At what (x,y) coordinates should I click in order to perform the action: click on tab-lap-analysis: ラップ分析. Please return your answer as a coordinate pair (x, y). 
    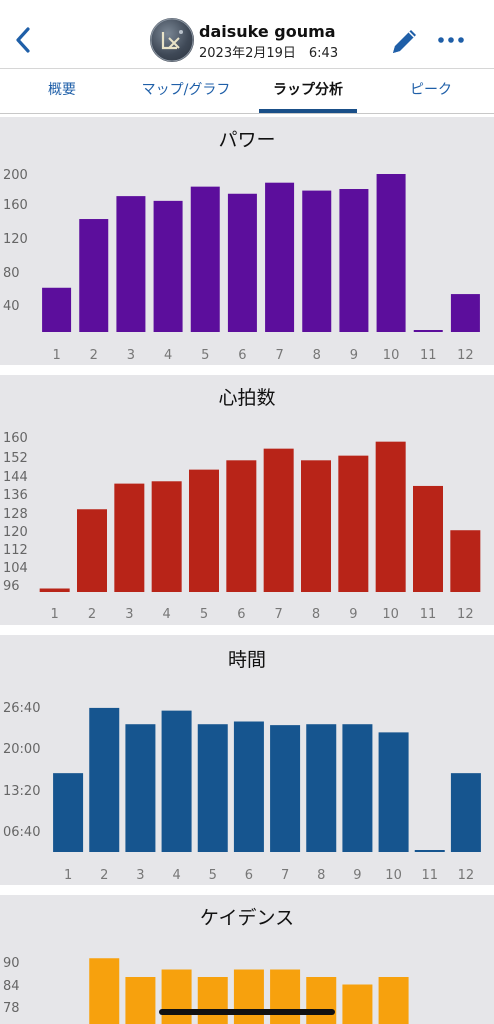
    Looking at the image, I should click on (308, 90).